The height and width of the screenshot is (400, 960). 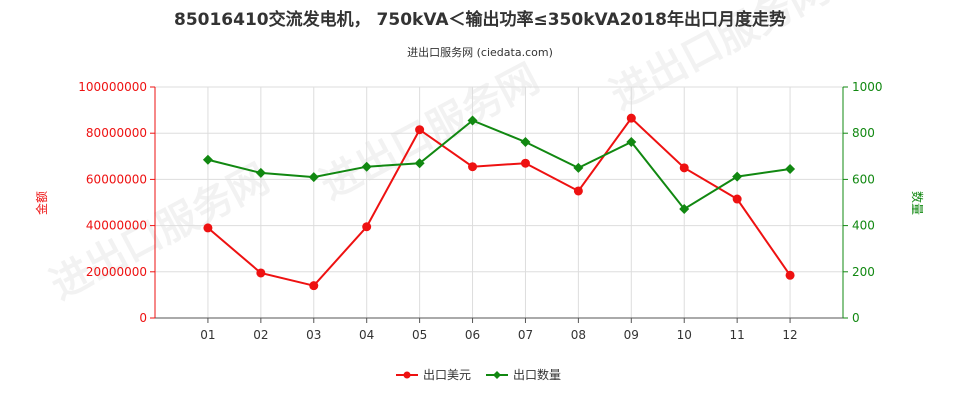 I want to click on x-tick-label: 02, so click(x=260, y=335).